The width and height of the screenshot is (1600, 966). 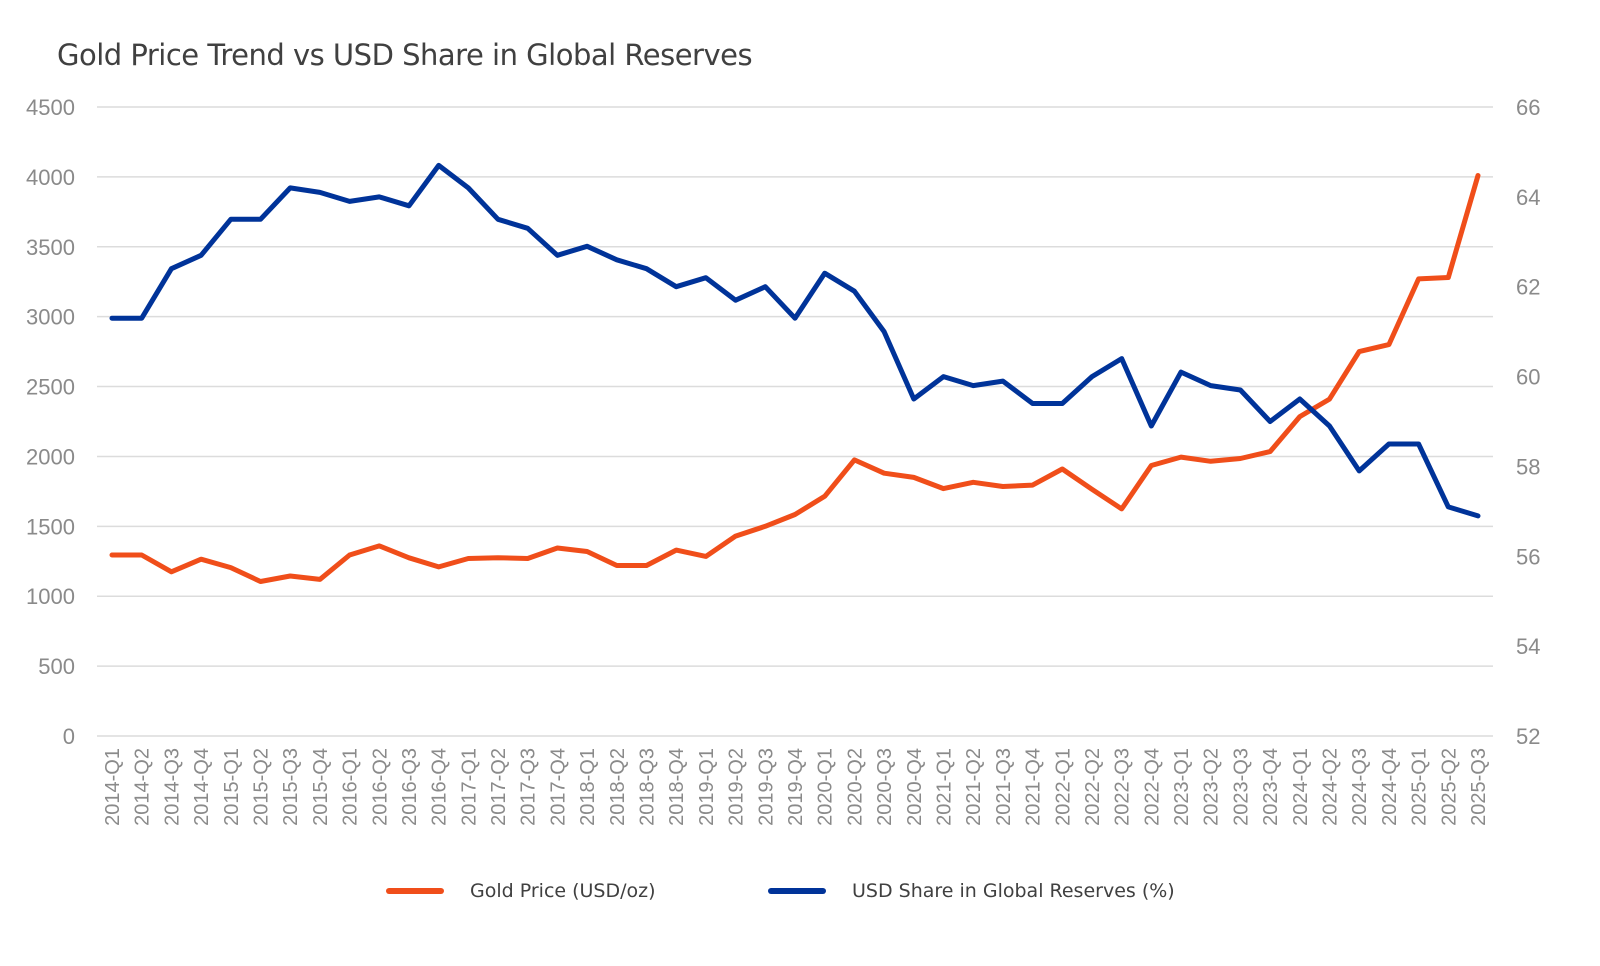 I want to click on x-tick-label: 2023-Q1, so click(x=1182, y=787).